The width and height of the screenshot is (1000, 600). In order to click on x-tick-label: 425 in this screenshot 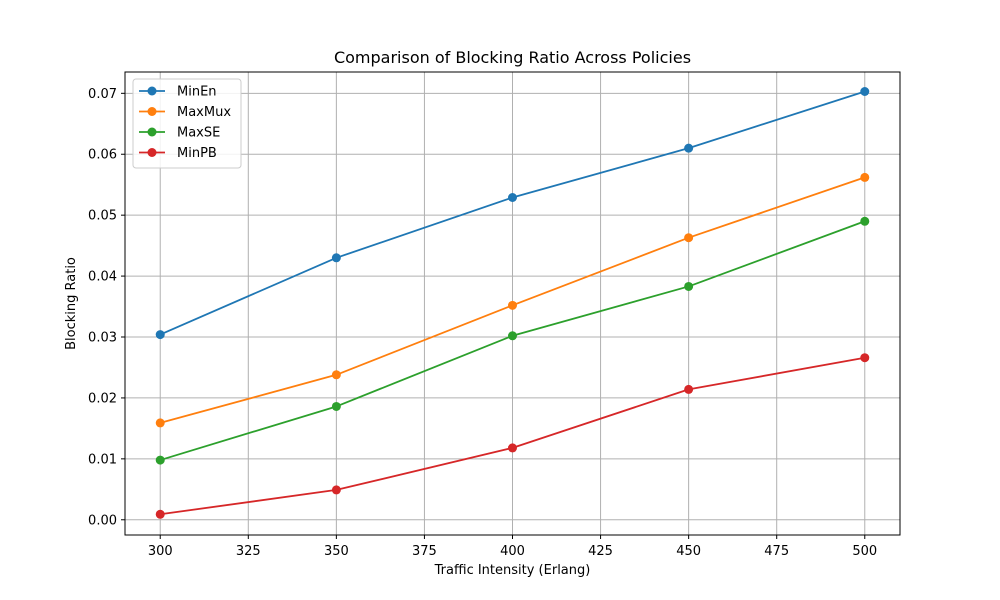, I will do `click(600, 551)`.